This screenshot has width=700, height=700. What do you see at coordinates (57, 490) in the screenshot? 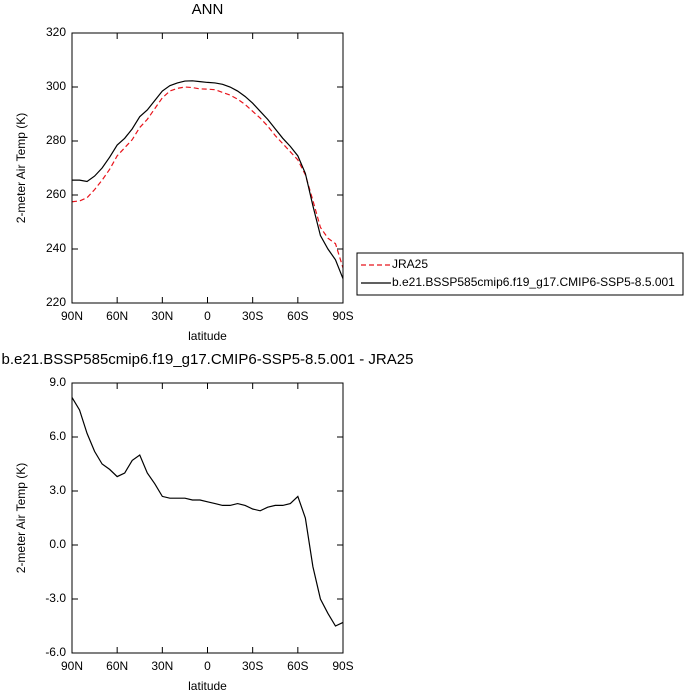
I see `y-tick-label: 3.0` at bounding box center [57, 490].